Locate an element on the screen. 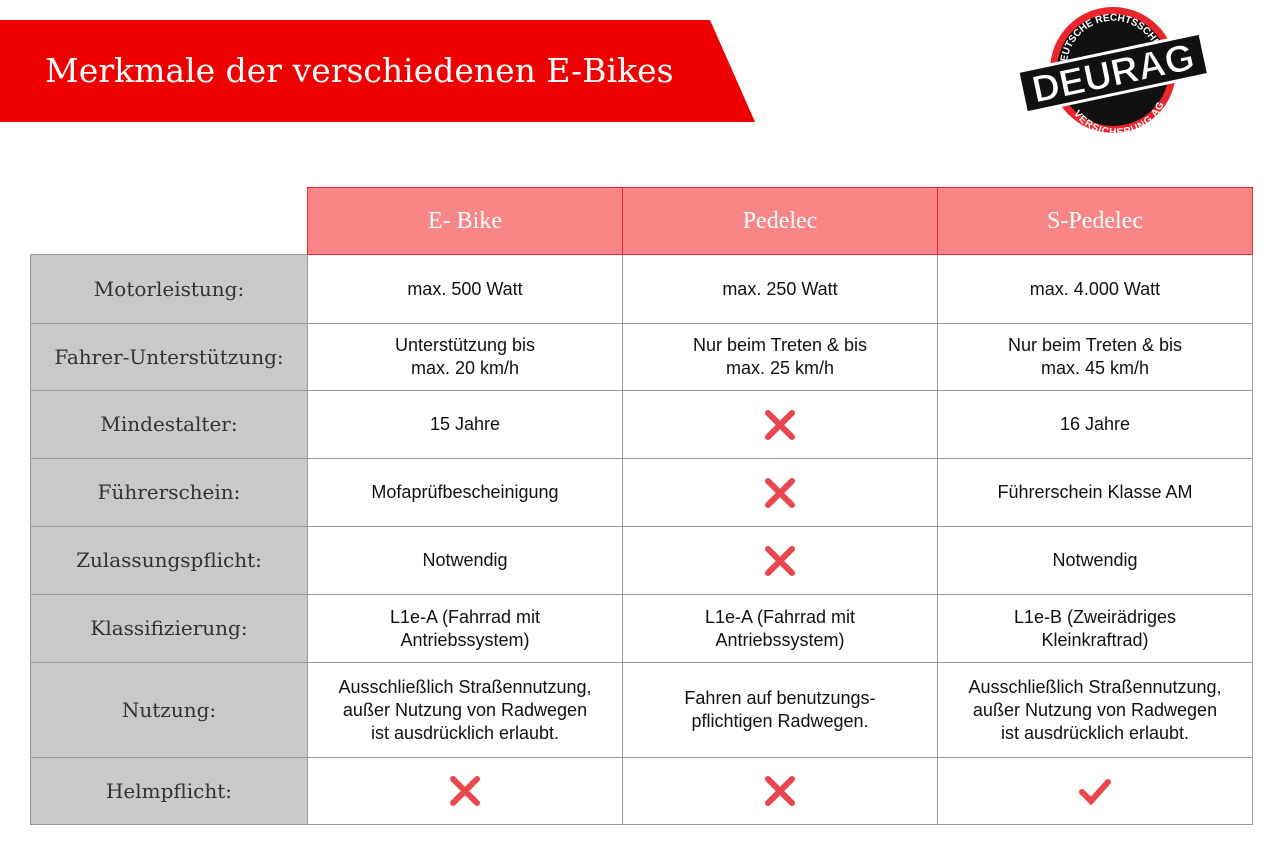  column-header: Pedelec is located at coordinates (780, 221).